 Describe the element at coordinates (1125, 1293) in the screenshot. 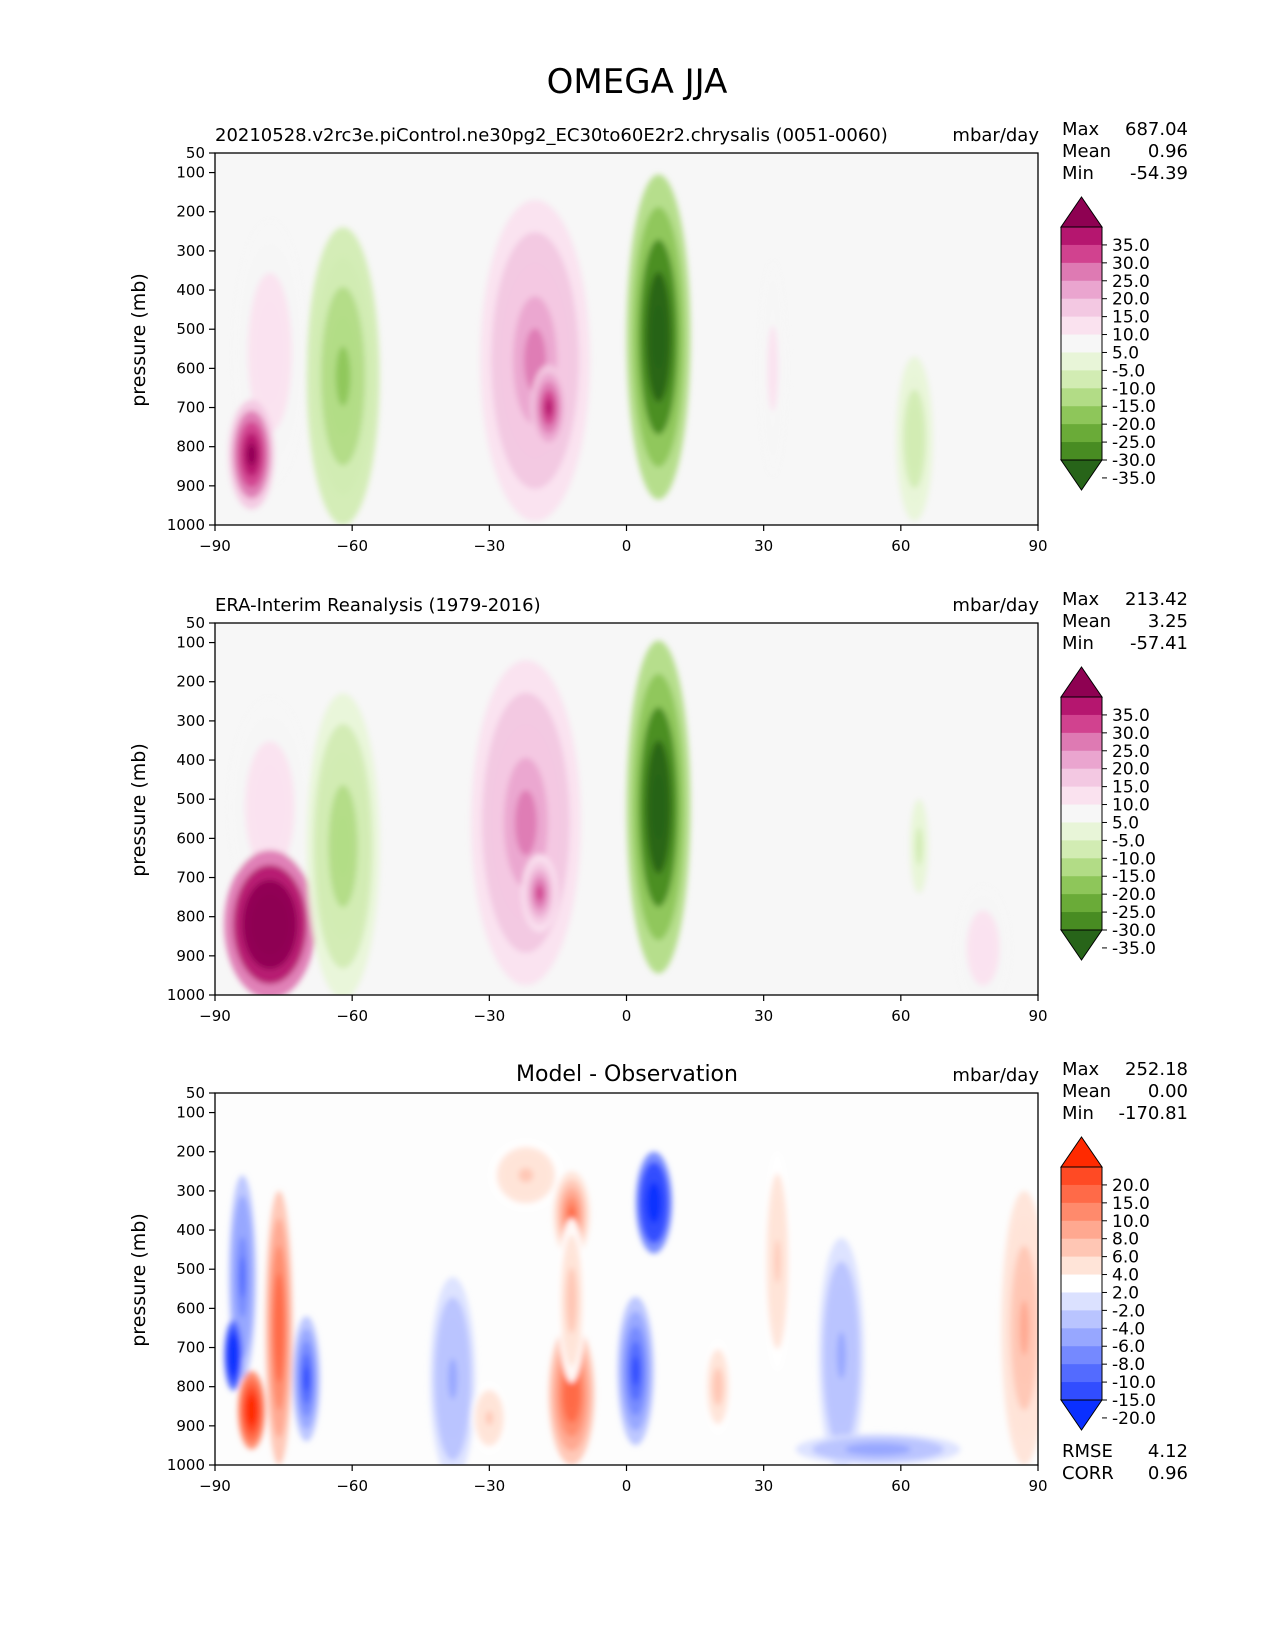

I see `colorbar-label: 2.0` at that location.